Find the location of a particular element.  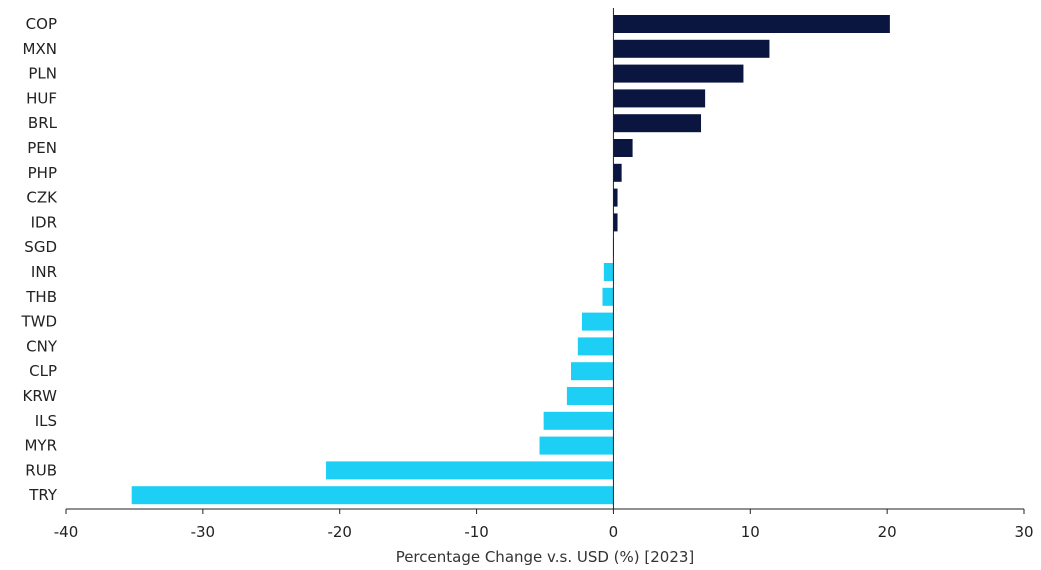

bar-pln is located at coordinates (678, 73).